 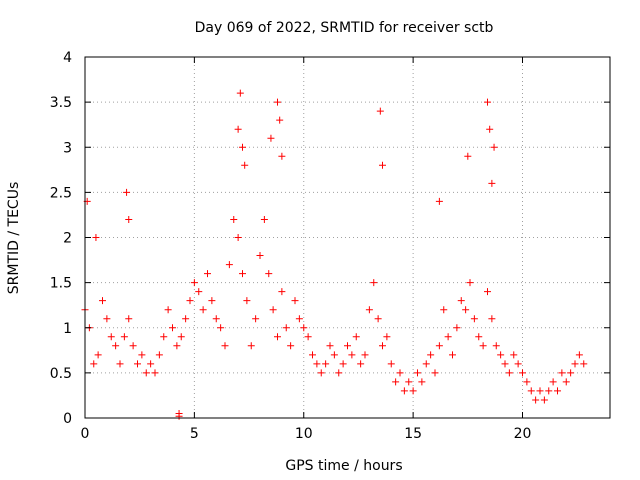 What do you see at coordinates (523, 434) in the screenshot?
I see `x-tick-label: 20` at bounding box center [523, 434].